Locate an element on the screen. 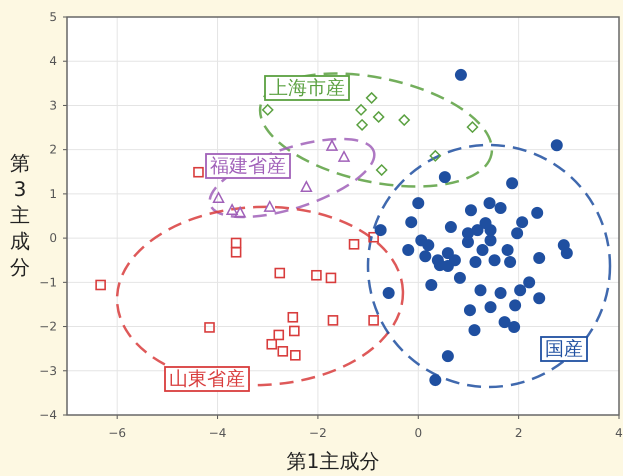 The height and width of the screenshot is (476, 623). y-tick-label: 2 is located at coordinates (53, 149).